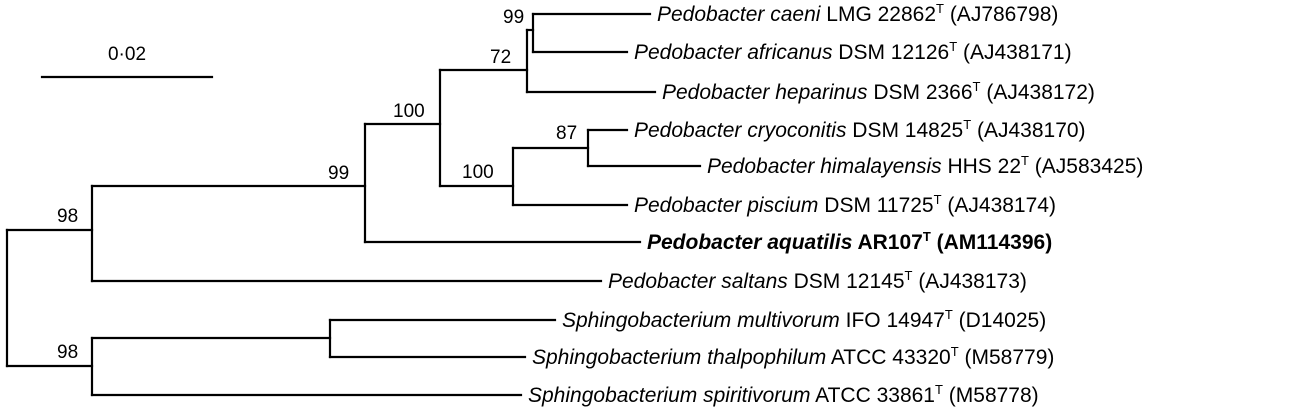  I want to click on taxon-name: Pedobacter caeni, so click(739, 14).